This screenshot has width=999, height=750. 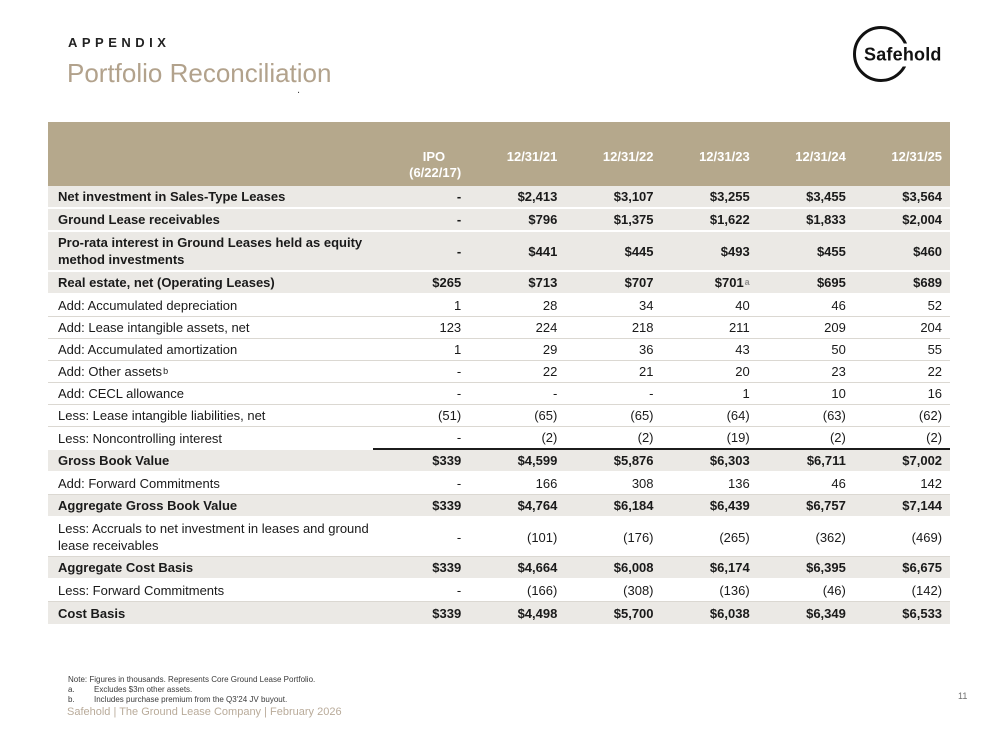 What do you see at coordinates (739, 327) in the screenshot?
I see `cell-value: 211` at bounding box center [739, 327].